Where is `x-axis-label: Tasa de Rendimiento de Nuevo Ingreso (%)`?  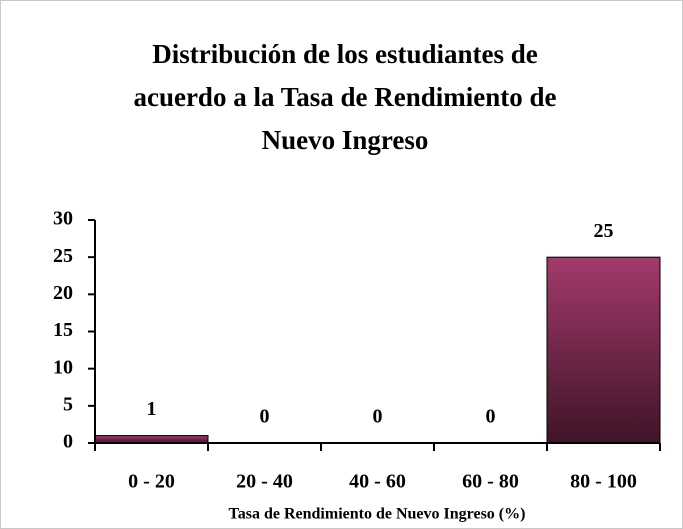 x-axis-label: Tasa de Rendimiento de Nuevo Ingreso (%) is located at coordinates (377, 514).